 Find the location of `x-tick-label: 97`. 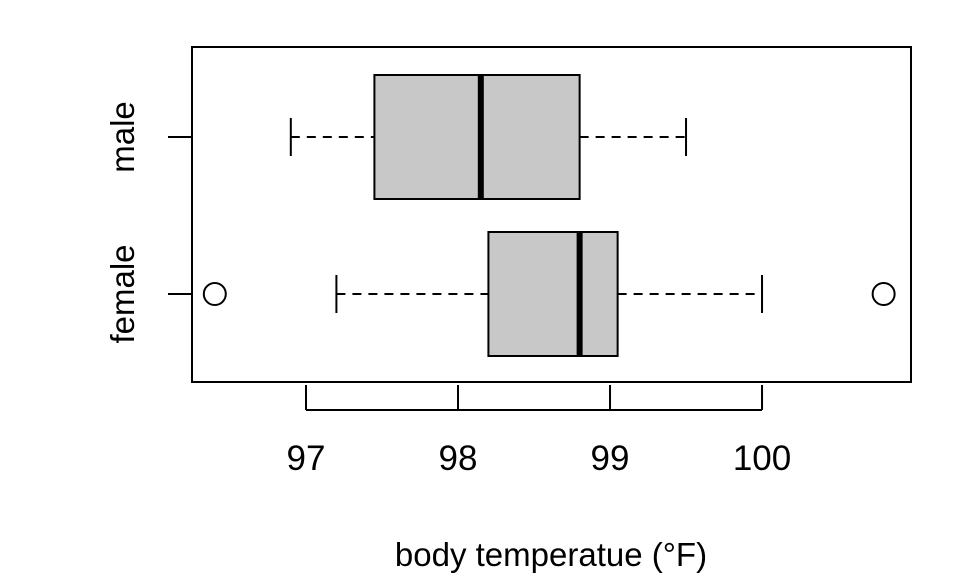

x-tick-label: 97 is located at coordinates (306, 458).